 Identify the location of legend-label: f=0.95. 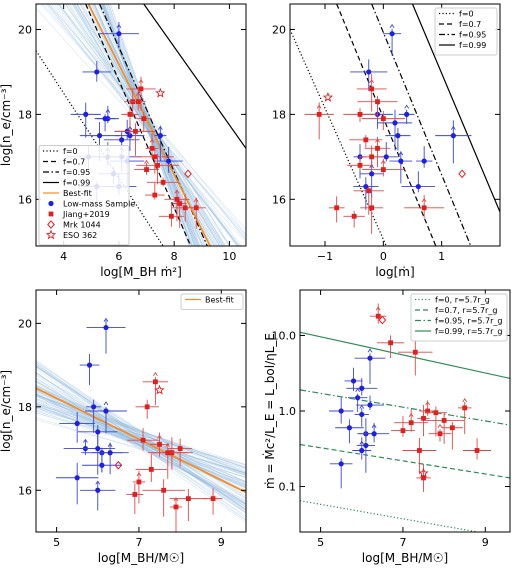
(76, 172).